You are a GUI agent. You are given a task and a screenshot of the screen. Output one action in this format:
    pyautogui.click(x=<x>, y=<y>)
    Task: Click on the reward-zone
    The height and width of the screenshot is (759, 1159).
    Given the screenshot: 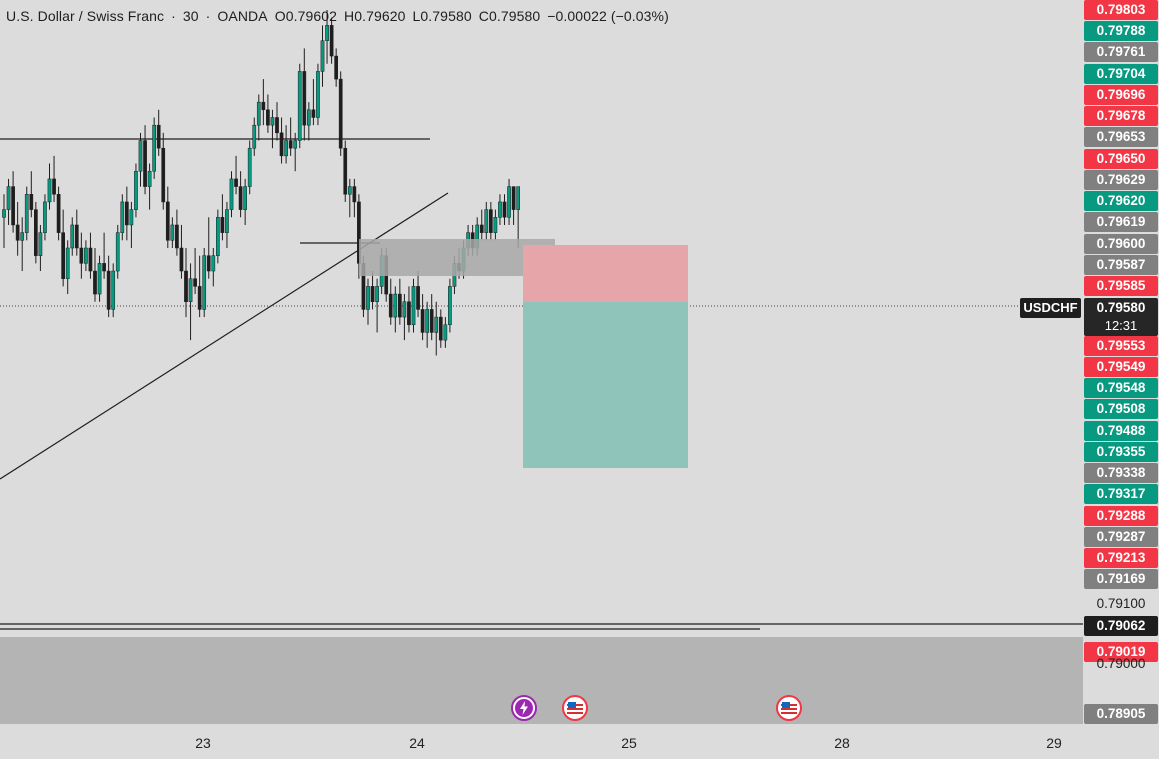 What is the action you would take?
    pyautogui.click(x=605, y=385)
    